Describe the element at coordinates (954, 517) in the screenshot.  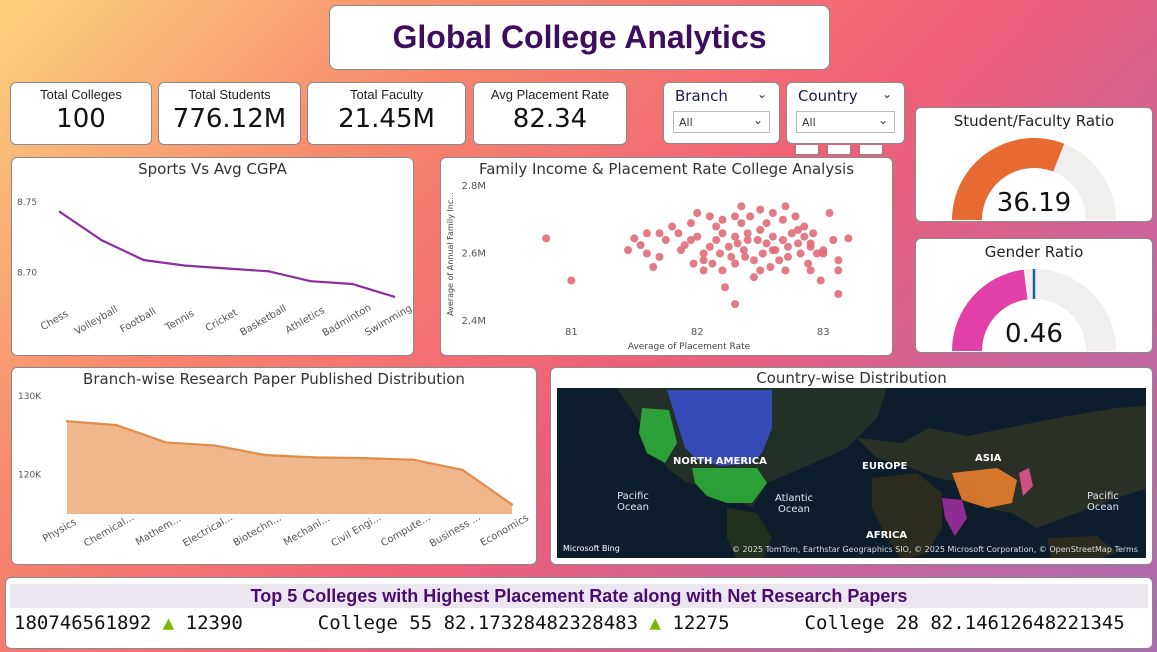
I see `india-region` at that location.